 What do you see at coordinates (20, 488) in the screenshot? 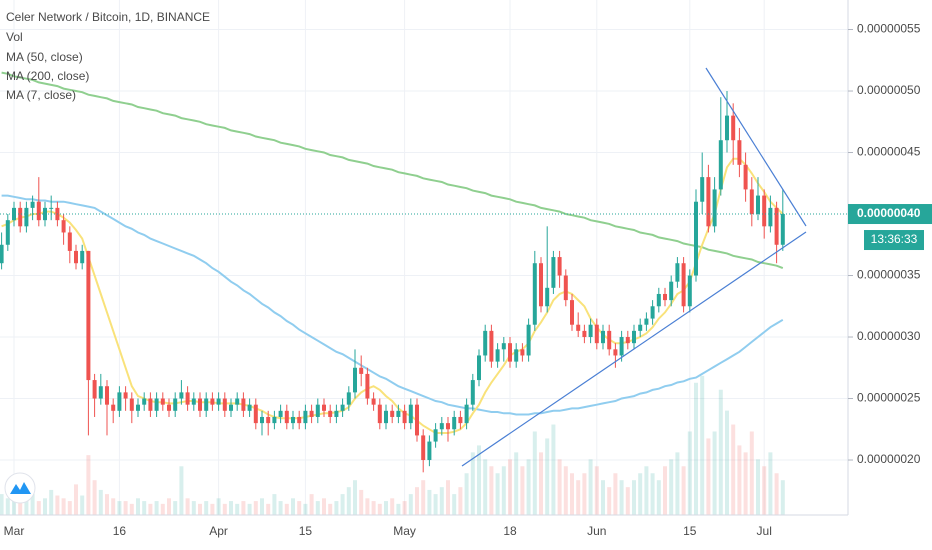
I see `logo` at bounding box center [20, 488].